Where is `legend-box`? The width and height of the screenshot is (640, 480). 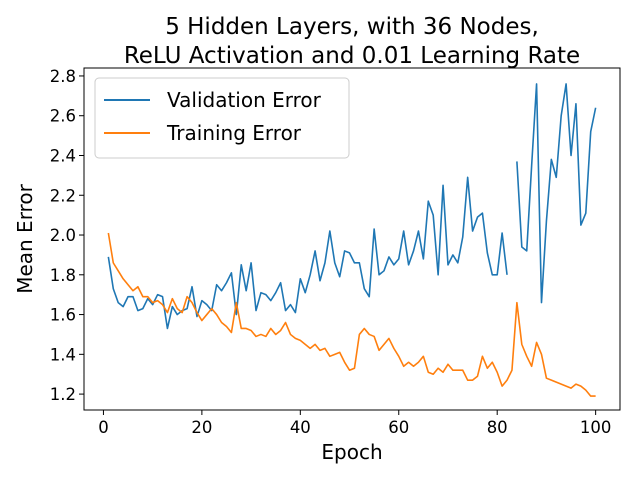
legend-box is located at coordinates (222, 118).